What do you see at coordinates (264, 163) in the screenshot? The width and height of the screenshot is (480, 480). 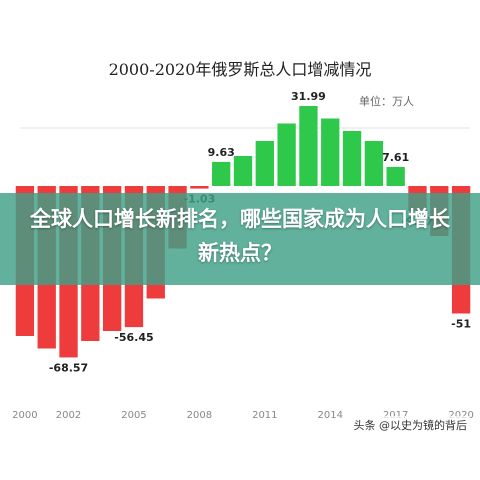 I see `bar-2011` at bounding box center [264, 163].